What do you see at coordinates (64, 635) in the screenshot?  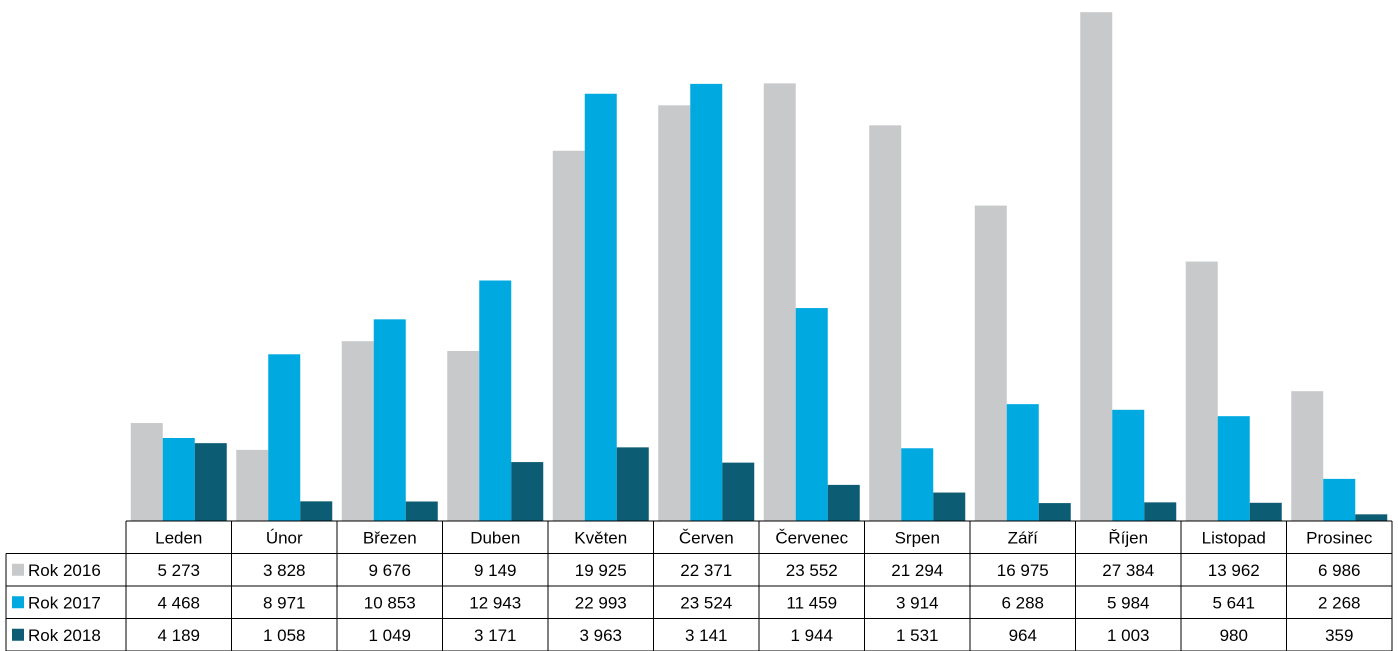 I see `series-name: Rok 2018` at bounding box center [64, 635].